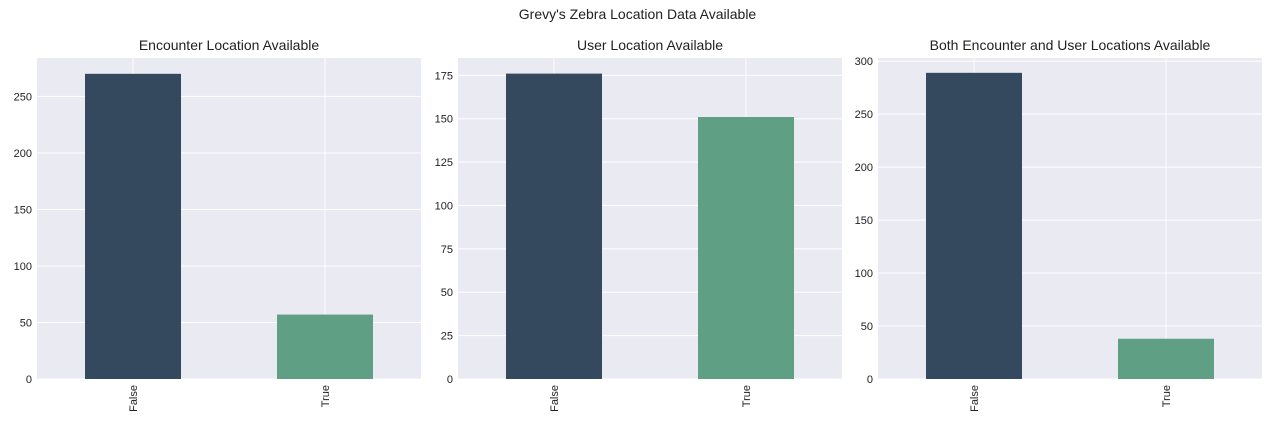 The width and height of the screenshot is (1275, 425). Describe the element at coordinates (447, 337) in the screenshot. I see `y-tick-label: 25` at that location.